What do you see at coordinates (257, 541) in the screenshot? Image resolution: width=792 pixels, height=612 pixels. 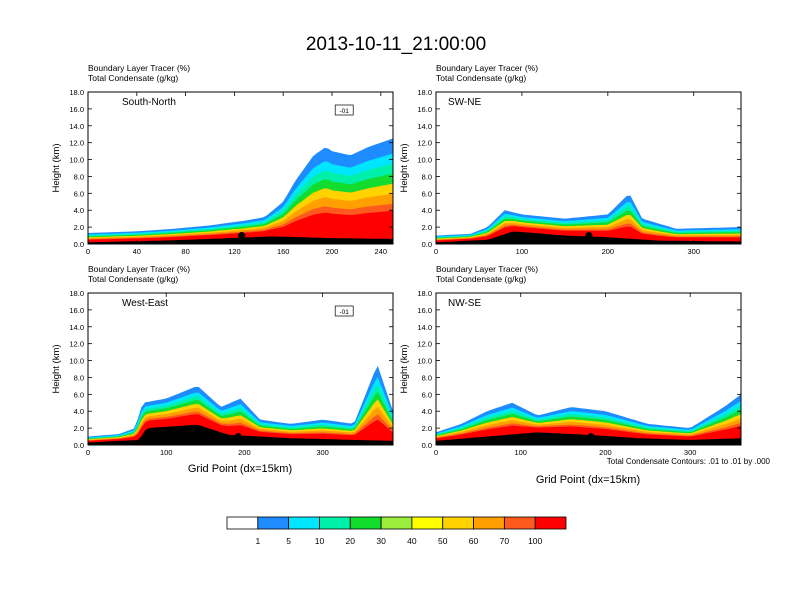 I see `colorbar-tick-label: 1` at bounding box center [257, 541].